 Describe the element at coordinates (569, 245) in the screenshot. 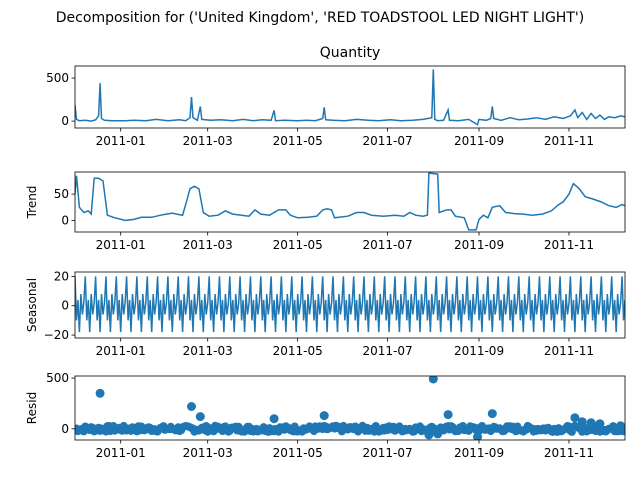

I see `trend-x-tick-label: 2011-11` at that location.